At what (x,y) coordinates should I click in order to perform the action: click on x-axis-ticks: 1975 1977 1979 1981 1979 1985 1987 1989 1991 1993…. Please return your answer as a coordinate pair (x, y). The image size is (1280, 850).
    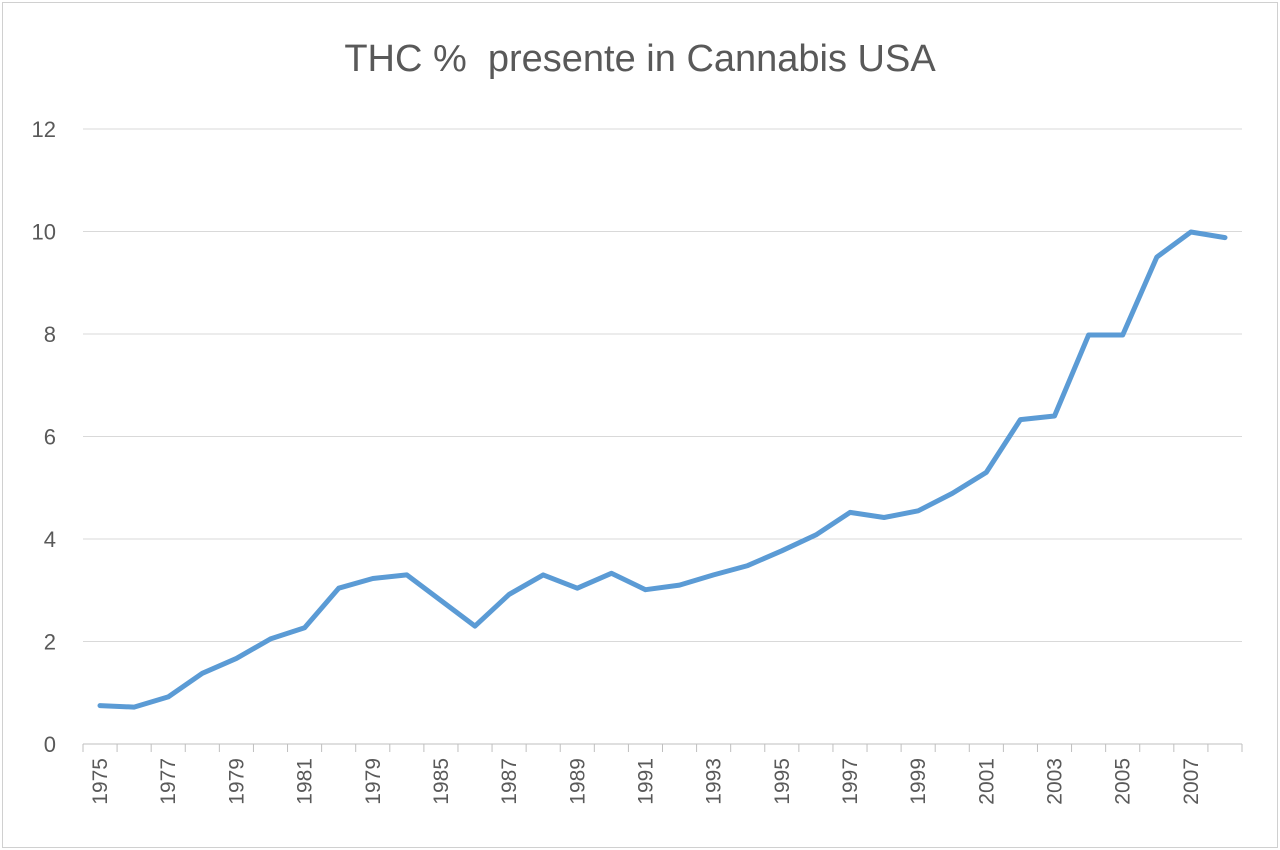
    Looking at the image, I should click on (646, 781).